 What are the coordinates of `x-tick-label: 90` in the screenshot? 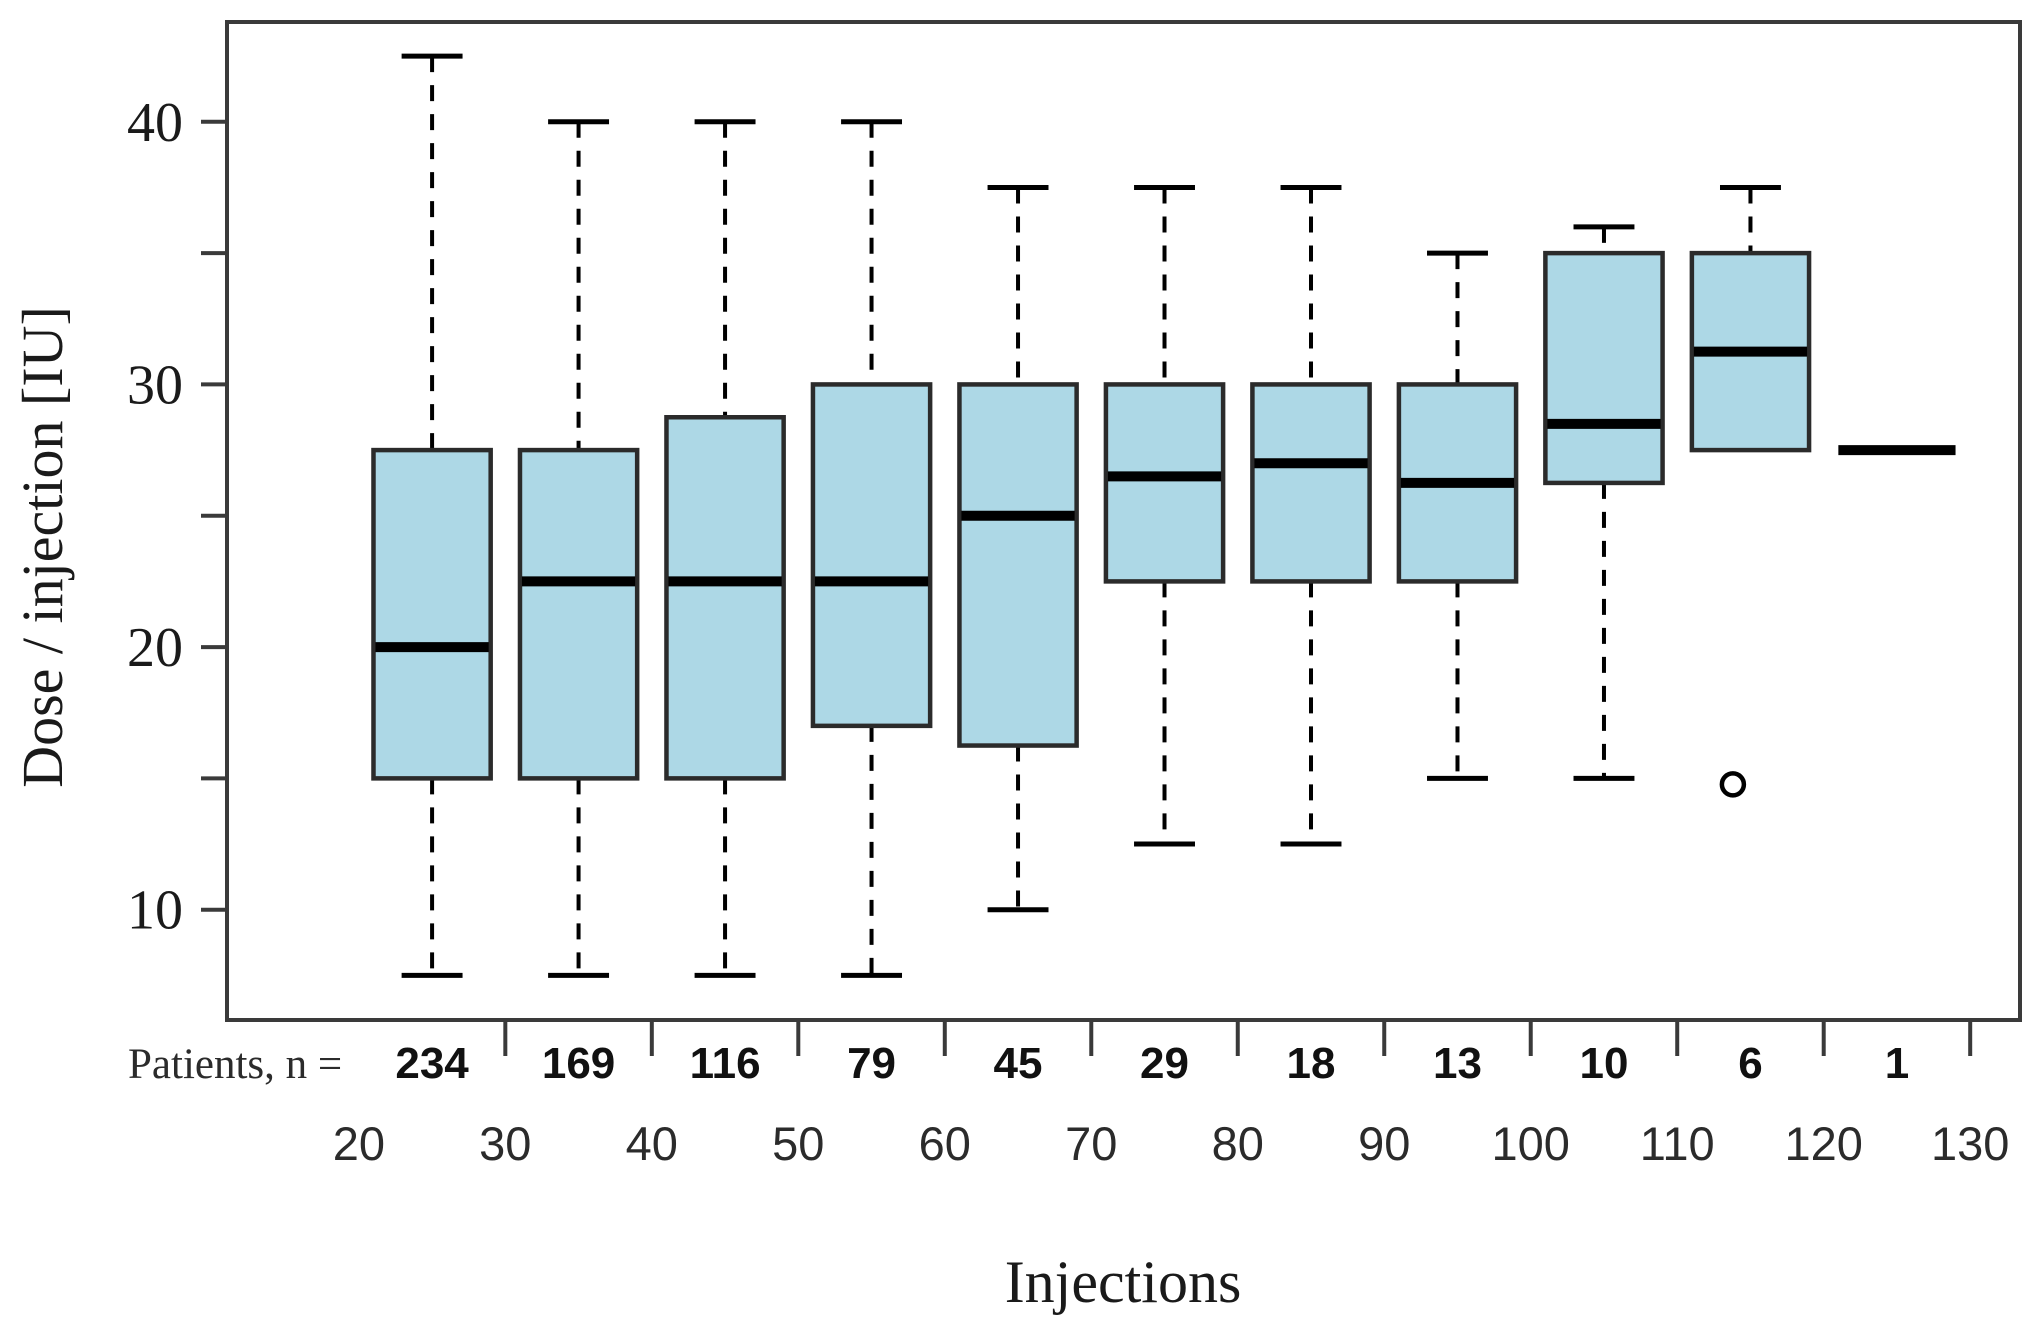 It's located at (1384, 1143).